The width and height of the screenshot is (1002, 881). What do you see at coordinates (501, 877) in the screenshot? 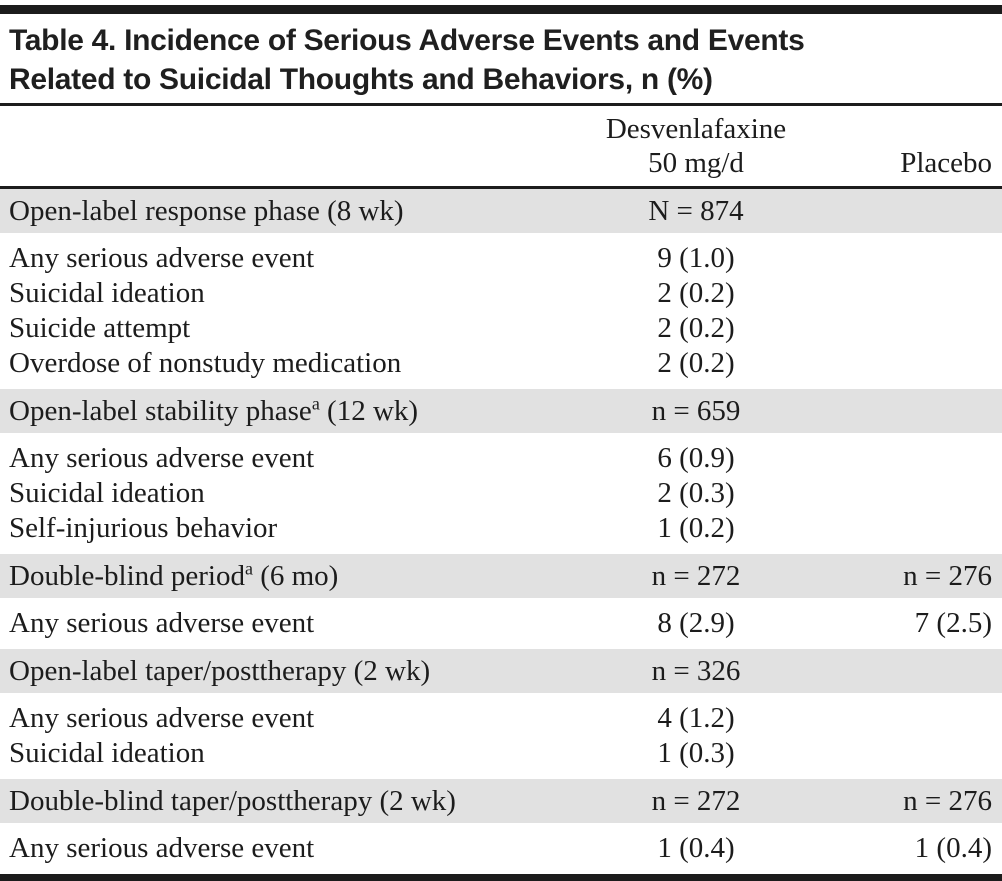
I see `bottom-rule` at bounding box center [501, 877].